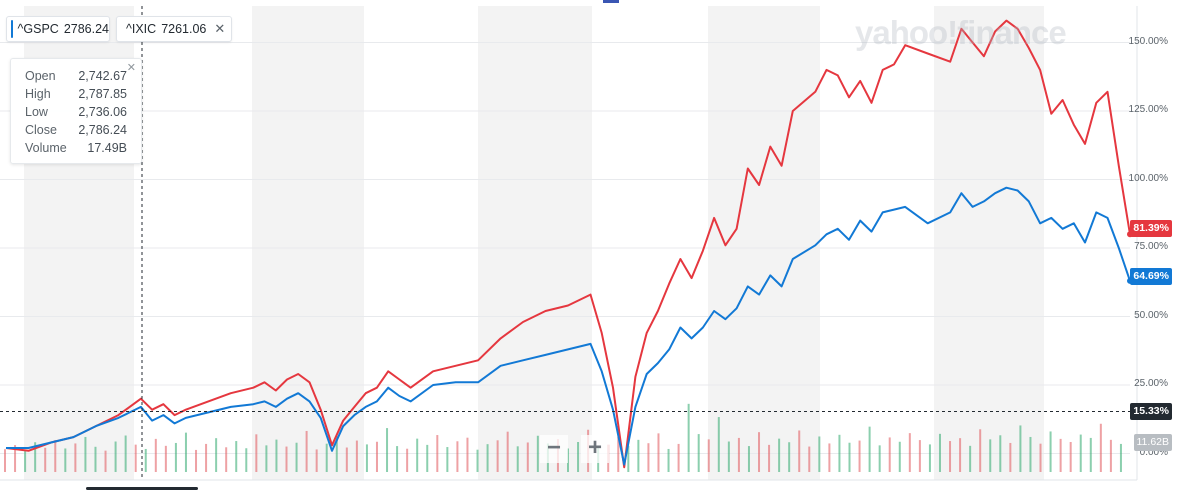  Describe the element at coordinates (142, 488) in the screenshot. I see `range-scrollbar-thumb` at that location.